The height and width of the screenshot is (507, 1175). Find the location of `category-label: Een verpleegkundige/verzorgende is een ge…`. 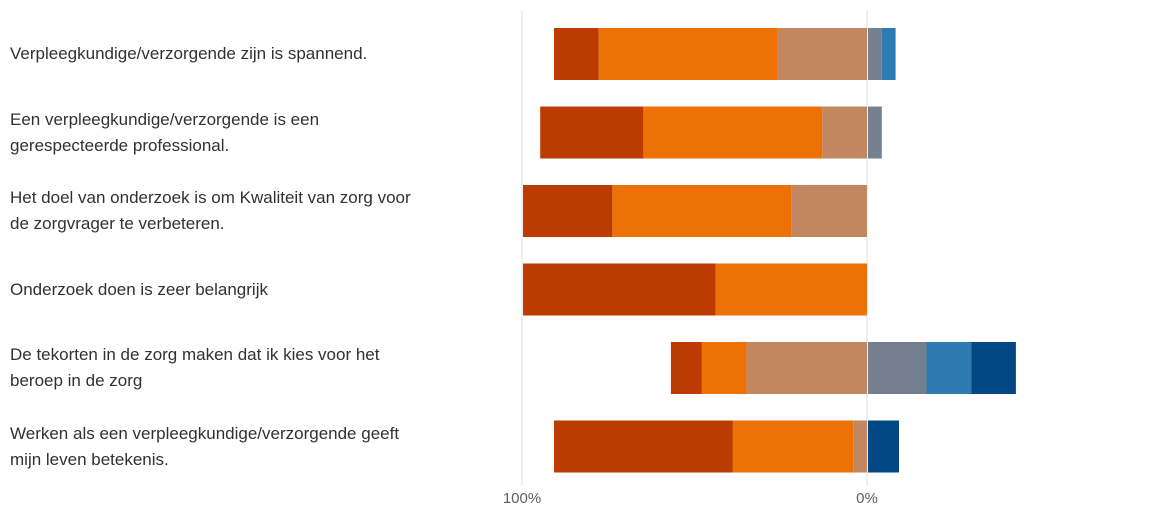

category-label: Een verpleegkundige/verzorgende is een ge… is located at coordinates (250, 133).